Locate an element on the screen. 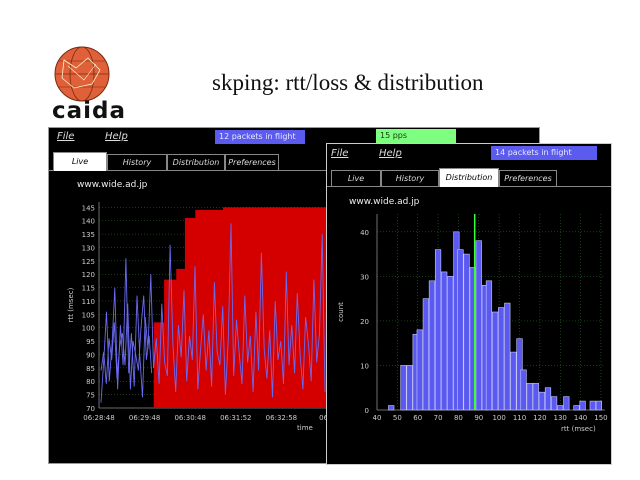  x-tick-label: 06:28:48 is located at coordinates (98, 418).